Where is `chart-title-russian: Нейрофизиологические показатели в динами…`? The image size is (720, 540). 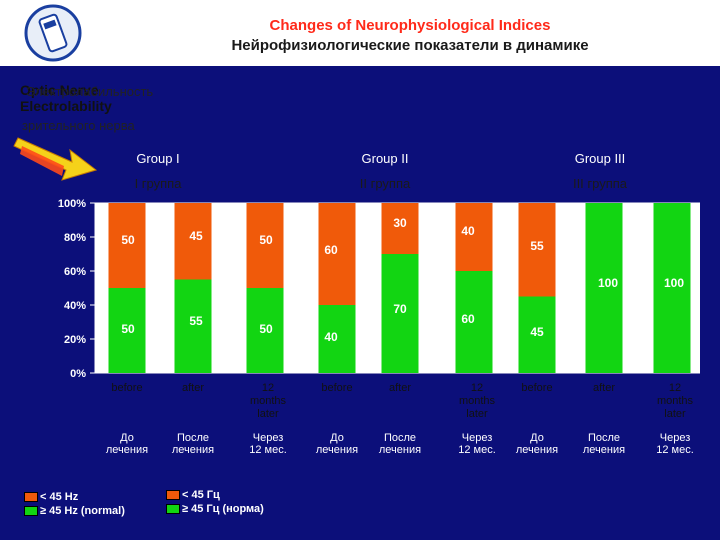
chart-title-russian: Нейрофизиологические показатели в динами… is located at coordinates (410, 45).